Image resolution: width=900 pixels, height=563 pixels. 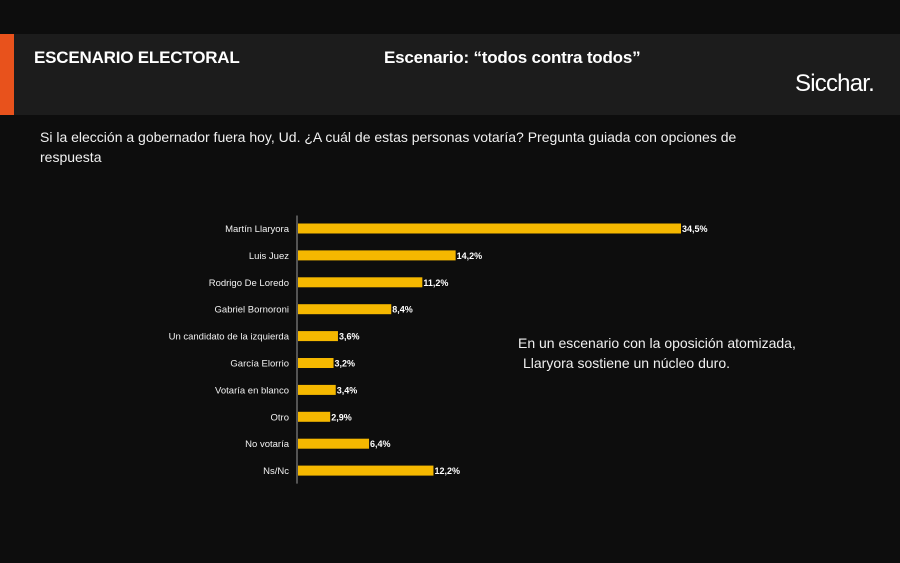 I want to click on category-label: Ns/Nc, so click(x=276, y=471).